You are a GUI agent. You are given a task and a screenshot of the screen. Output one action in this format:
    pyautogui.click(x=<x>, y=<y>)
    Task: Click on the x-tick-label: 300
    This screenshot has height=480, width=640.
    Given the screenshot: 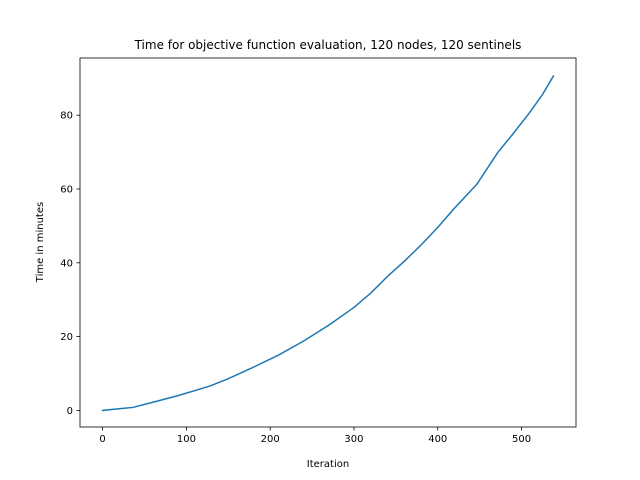 What is the action you would take?
    pyautogui.click(x=353, y=439)
    